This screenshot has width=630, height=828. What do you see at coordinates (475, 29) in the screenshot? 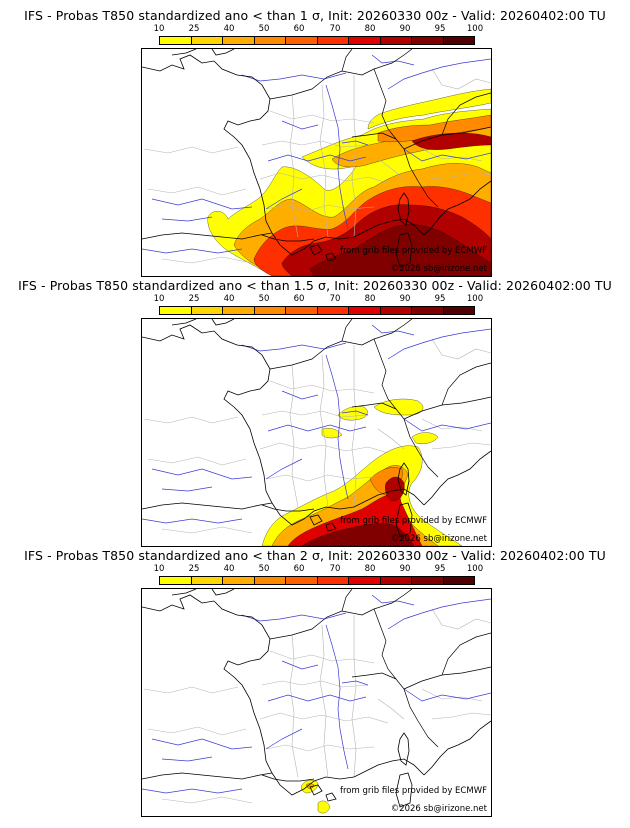
I see `colorbar-label: 100` at bounding box center [475, 29].